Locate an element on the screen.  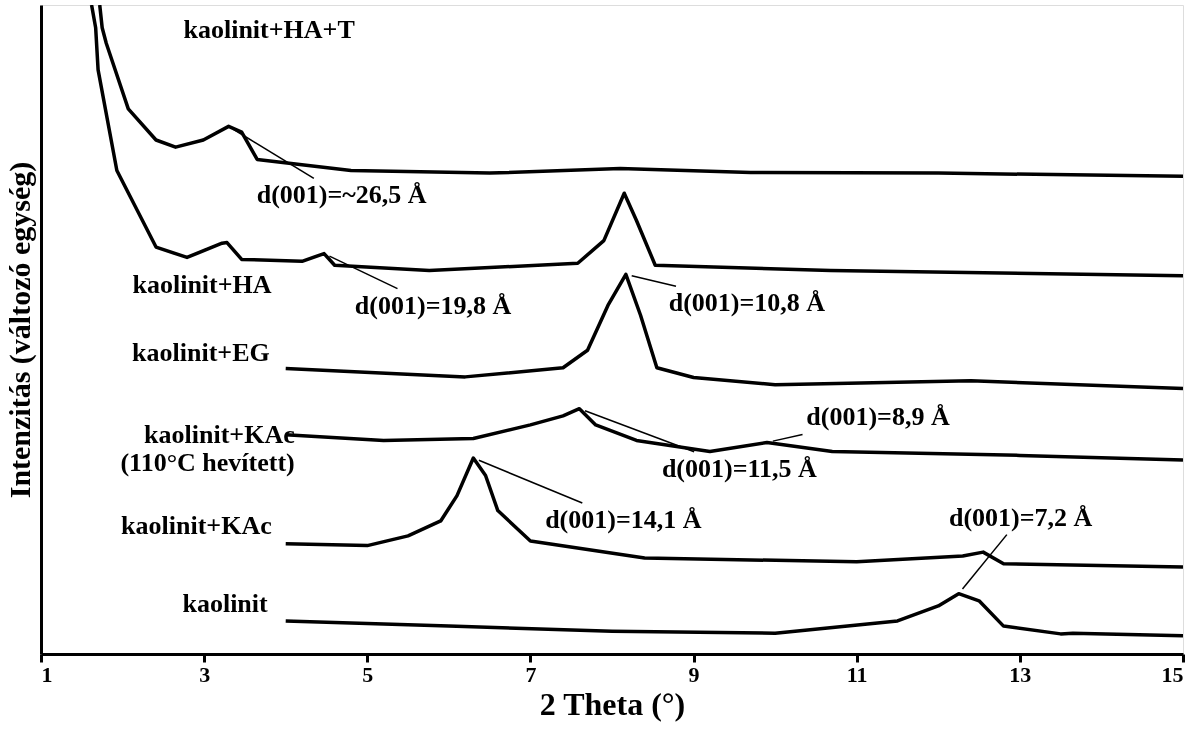
x-tick-label: 1 is located at coordinates (47, 674).